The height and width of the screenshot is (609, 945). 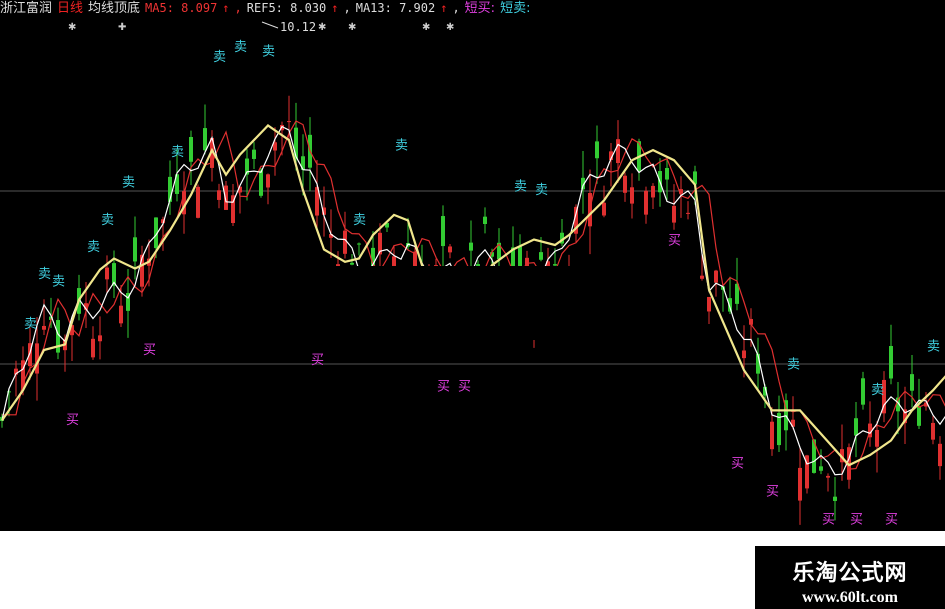 I want to click on watermark-title: 乐淘公式网, so click(x=850, y=573).